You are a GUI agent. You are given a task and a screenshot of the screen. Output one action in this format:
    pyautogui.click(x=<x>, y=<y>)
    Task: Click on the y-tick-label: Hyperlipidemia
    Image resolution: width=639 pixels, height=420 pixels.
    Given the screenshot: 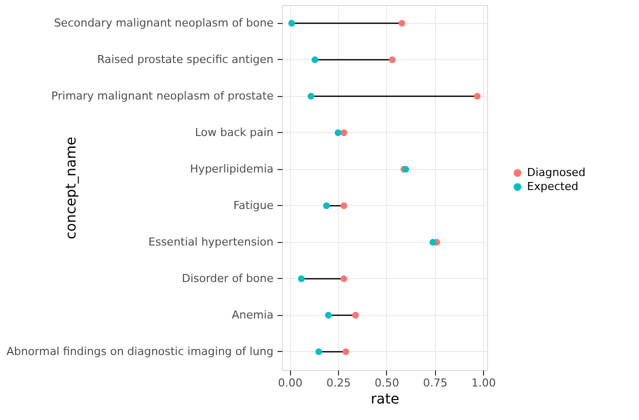 What is the action you would take?
    pyautogui.click(x=232, y=169)
    